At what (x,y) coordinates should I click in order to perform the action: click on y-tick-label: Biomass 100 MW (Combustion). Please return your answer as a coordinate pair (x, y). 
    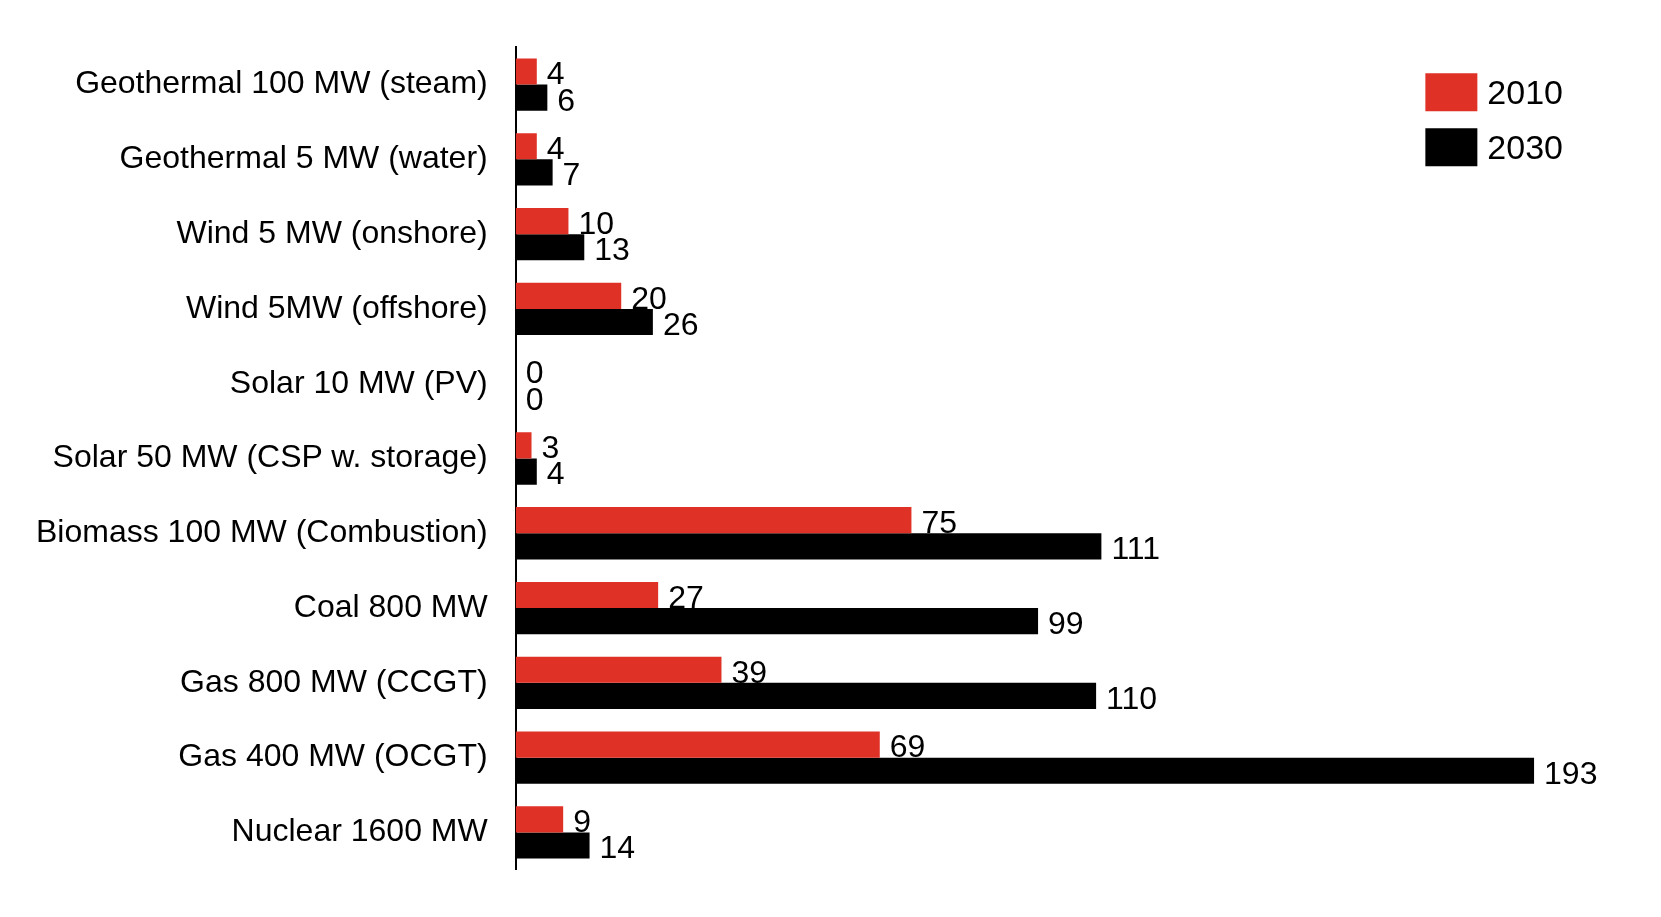
    Looking at the image, I should click on (262, 531).